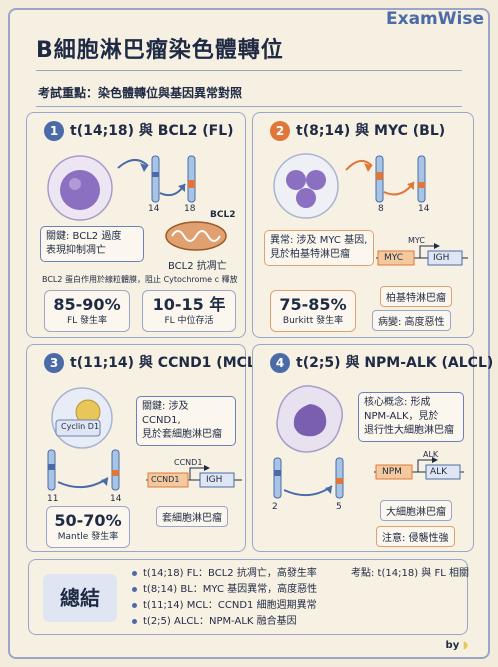  I want to click on tag-large-cell: 大細胞淋巴瘤, so click(416, 510).